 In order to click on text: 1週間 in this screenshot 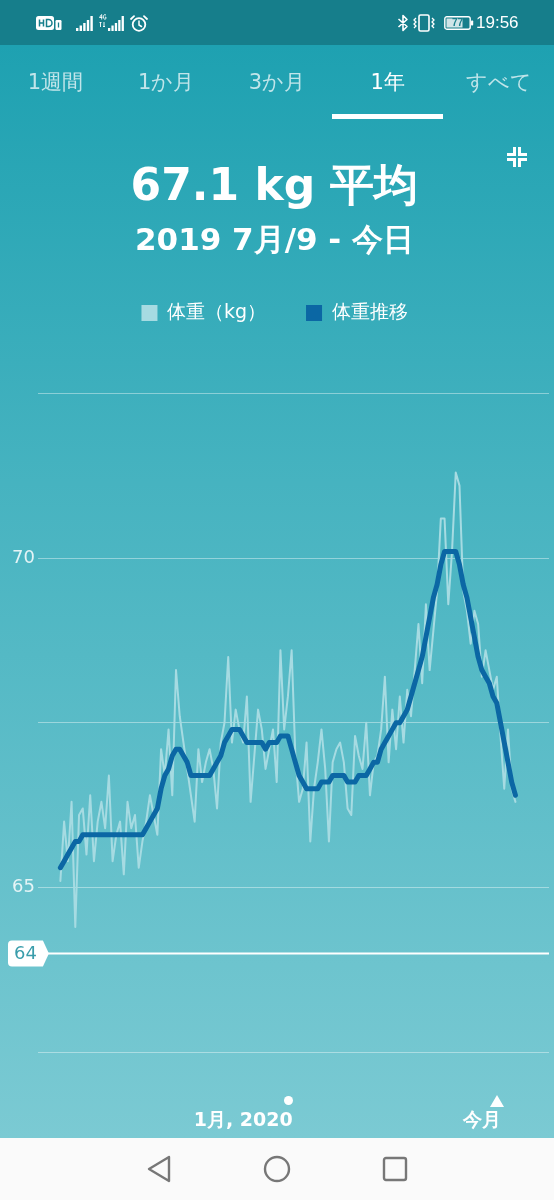, I will do `click(55, 82)`.